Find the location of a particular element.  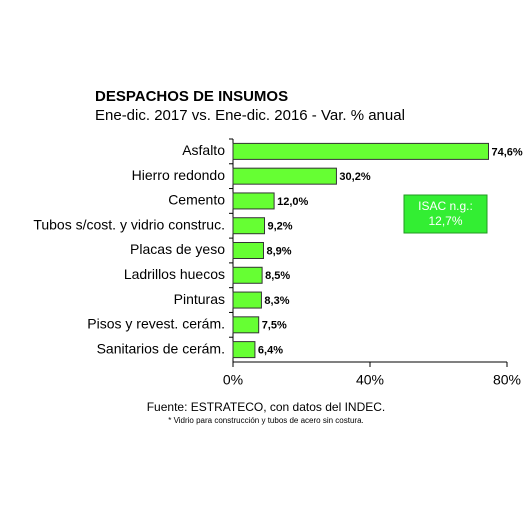

y-tick-label: Asfalto is located at coordinates (203, 150).